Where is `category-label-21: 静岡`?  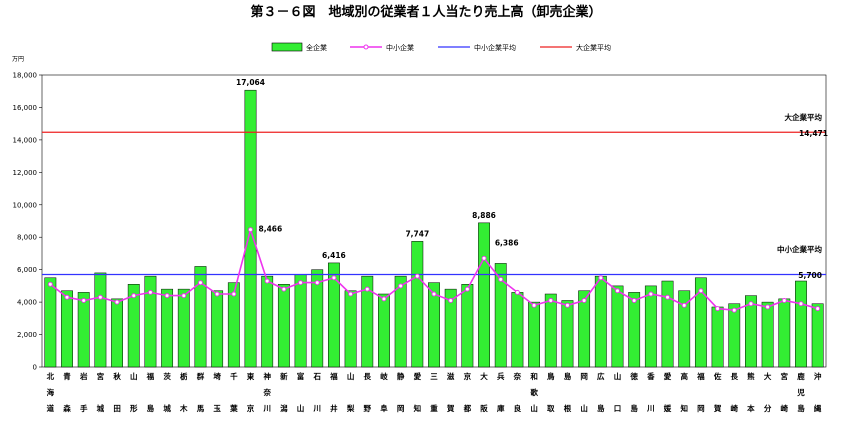 category-label-21: 静岡 is located at coordinates (401, 392).